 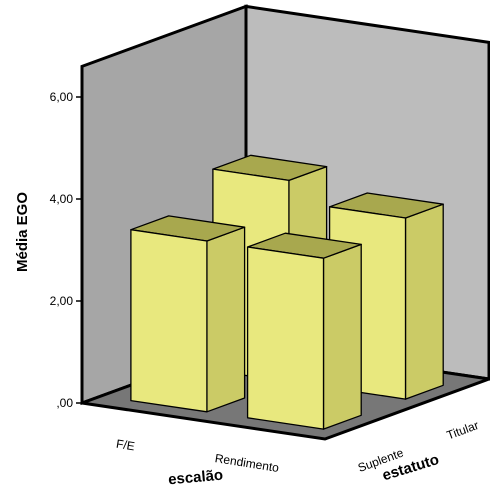 I want to click on y-axis: ,00 2,00 4,00 6,00, so click(x=66, y=250).